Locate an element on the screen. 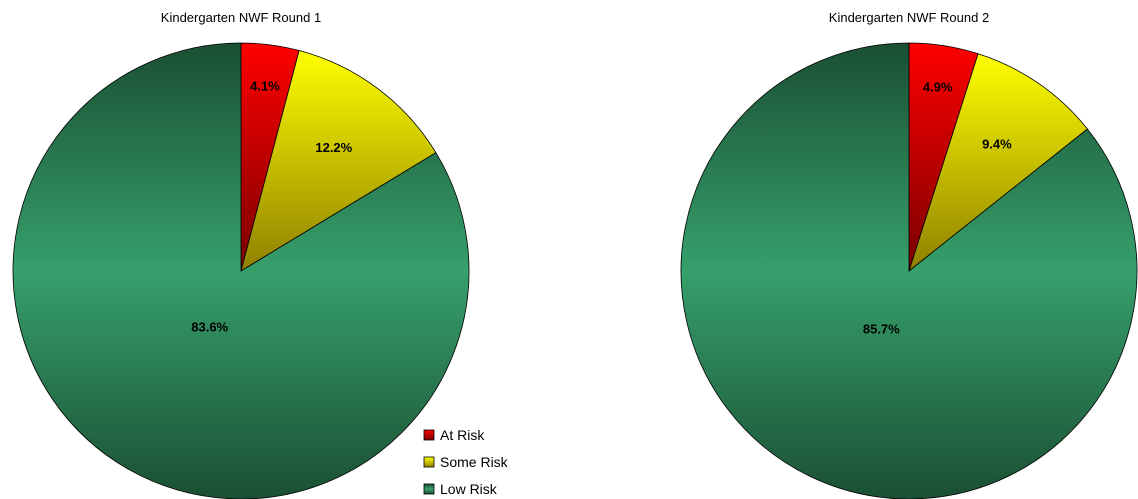  legend-swatch-low-risk is located at coordinates (429, 489).